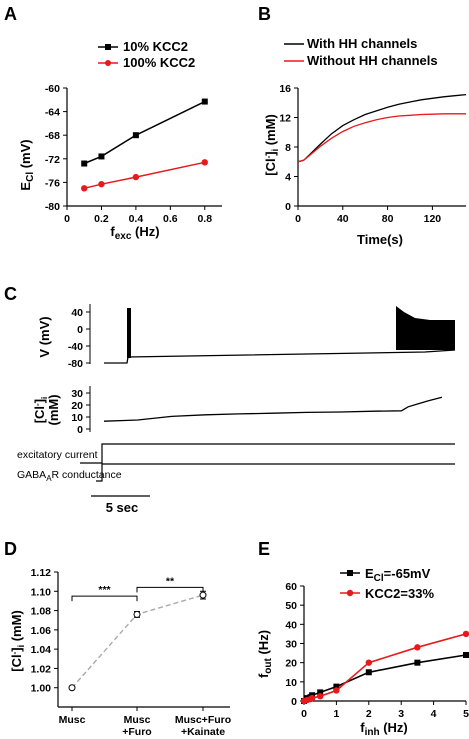 This screenshot has width=469, height=739. What do you see at coordinates (343, 219) in the screenshot?
I see `chart-b-x-ticklabel: 40` at bounding box center [343, 219].